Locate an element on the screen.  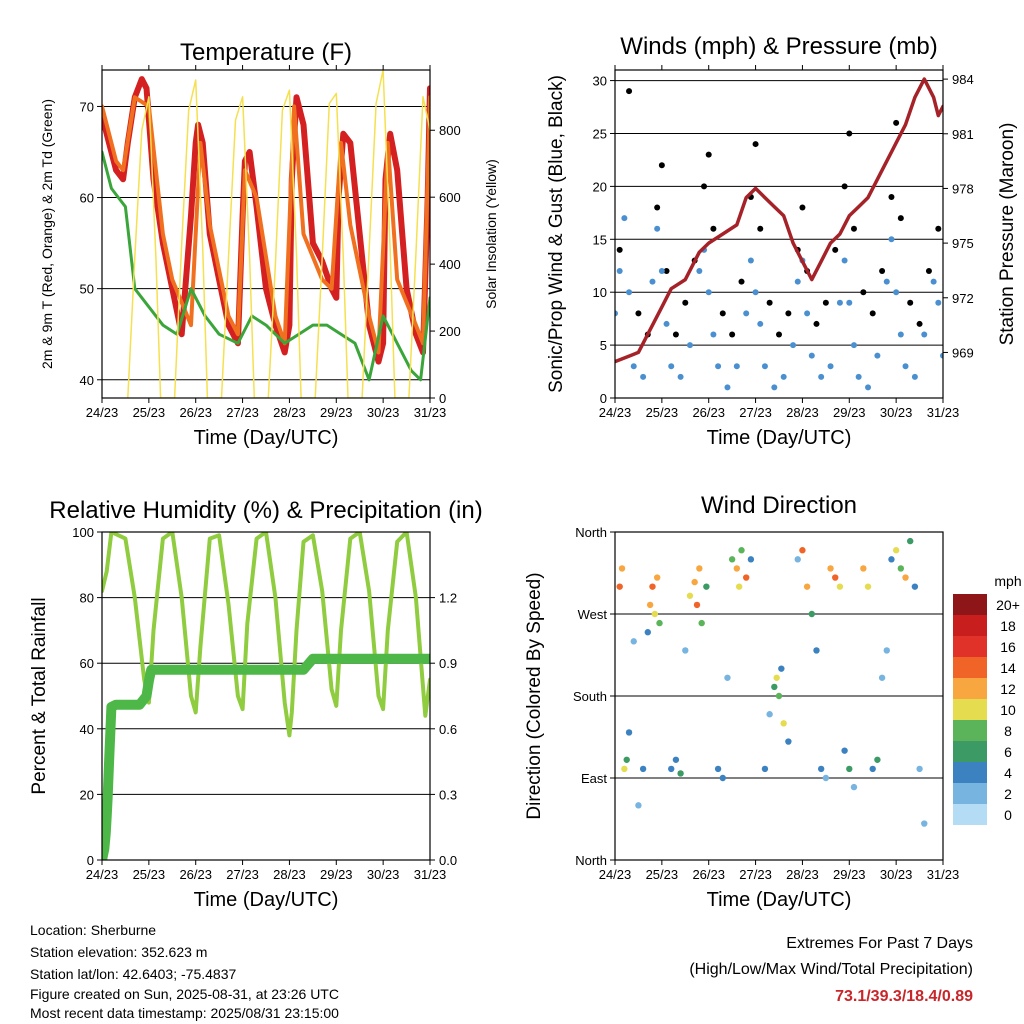
wind_direction-ytick-label: South is located at coordinates (590, 696).